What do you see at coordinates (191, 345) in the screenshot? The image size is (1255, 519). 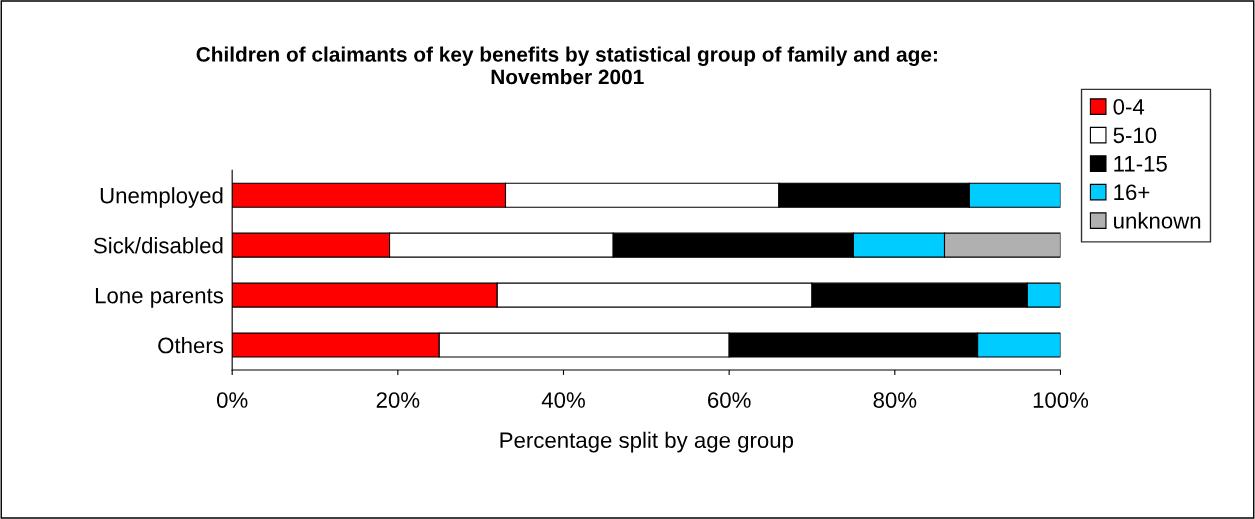 I see `y-tick-label: Others` at bounding box center [191, 345].